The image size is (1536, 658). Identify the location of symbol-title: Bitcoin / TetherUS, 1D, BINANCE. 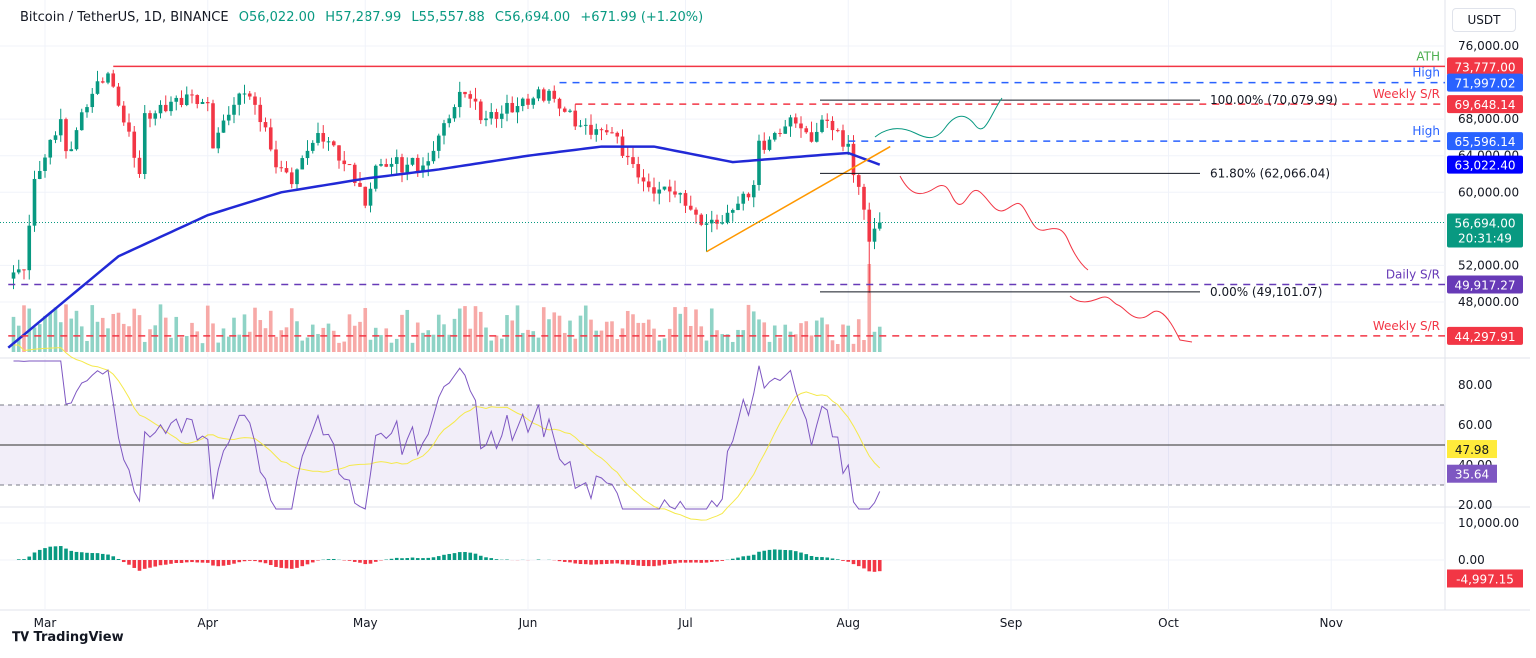
(124, 17).